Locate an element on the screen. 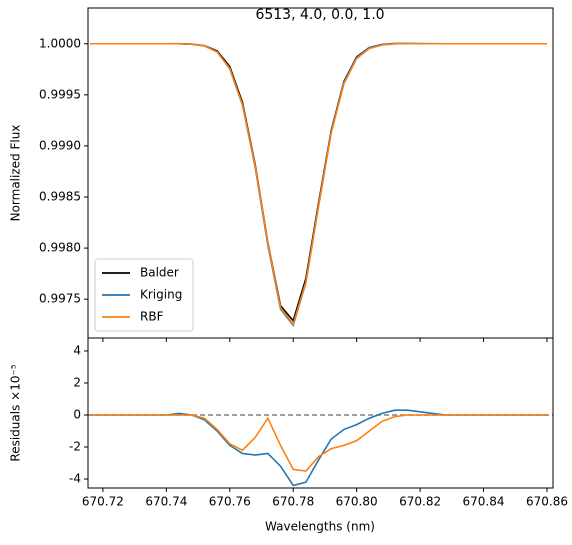 The width and height of the screenshot is (572, 545). legend-label: Kriging is located at coordinates (161, 295).